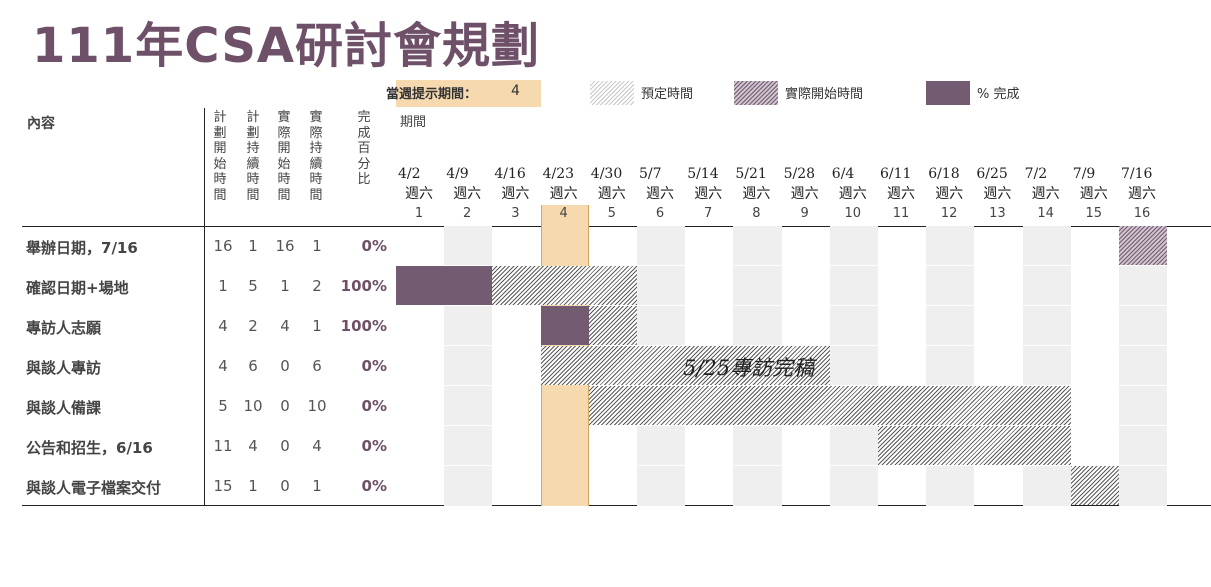 The image size is (1211, 587). Describe the element at coordinates (223, 486) in the screenshot. I see `task-plan-start: 15` at that location.